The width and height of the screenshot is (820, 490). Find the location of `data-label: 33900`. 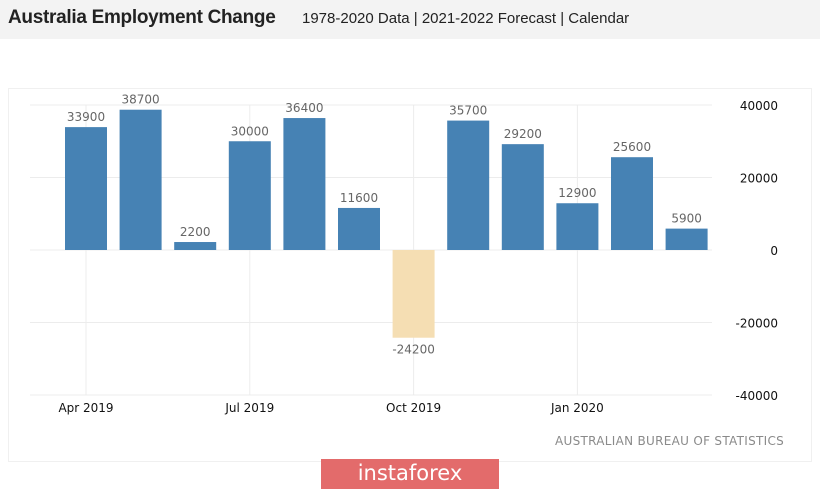

data-label: 33900 is located at coordinates (86, 117).